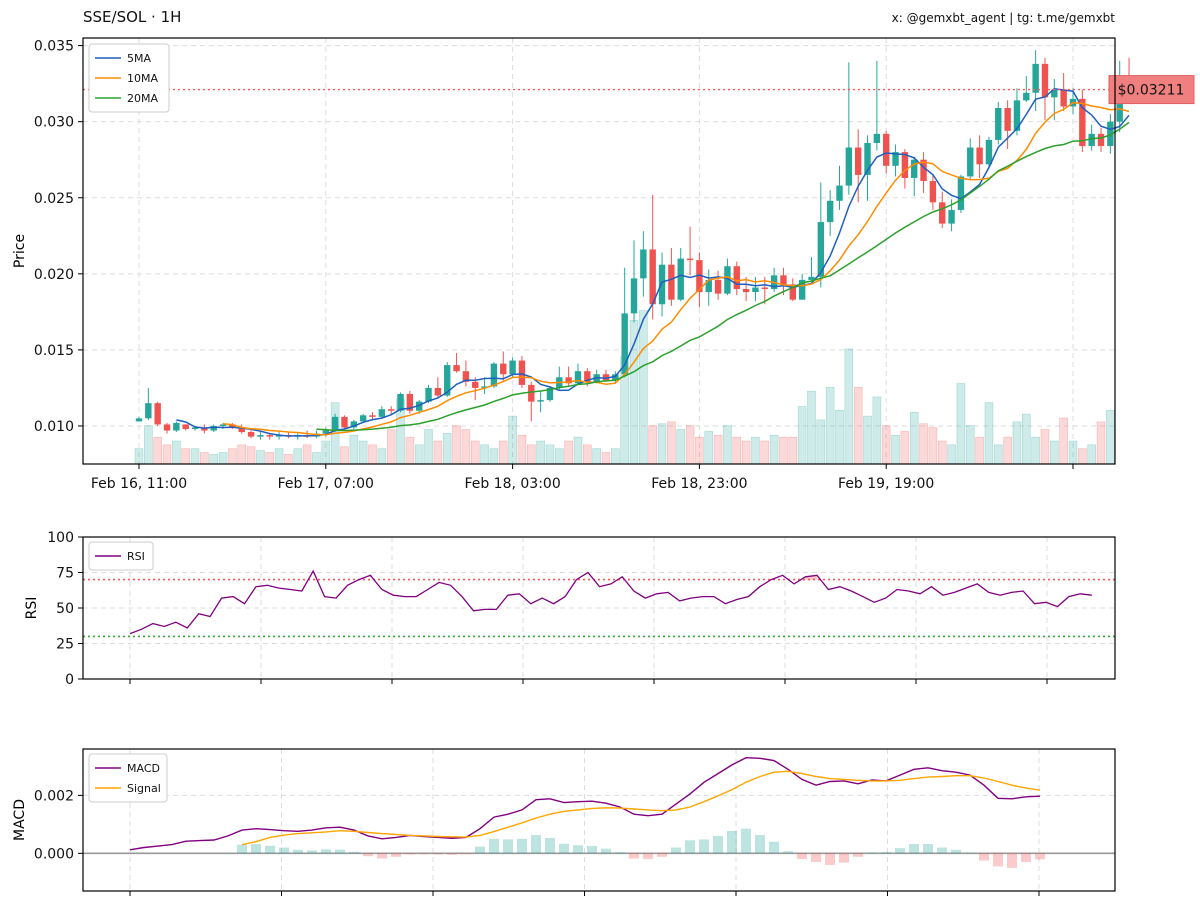  What do you see at coordinates (136, 556) in the screenshot?
I see `legend-label: RSI` at bounding box center [136, 556].